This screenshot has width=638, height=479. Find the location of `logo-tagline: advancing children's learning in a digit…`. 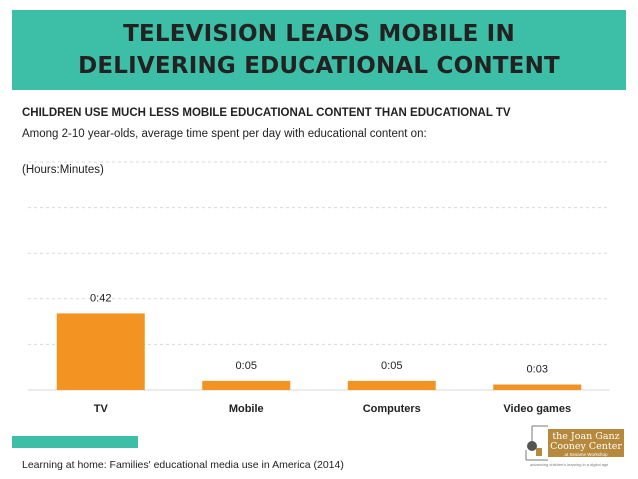

logo-tagline: advancing children's learning in a digit… is located at coordinates (569, 464).